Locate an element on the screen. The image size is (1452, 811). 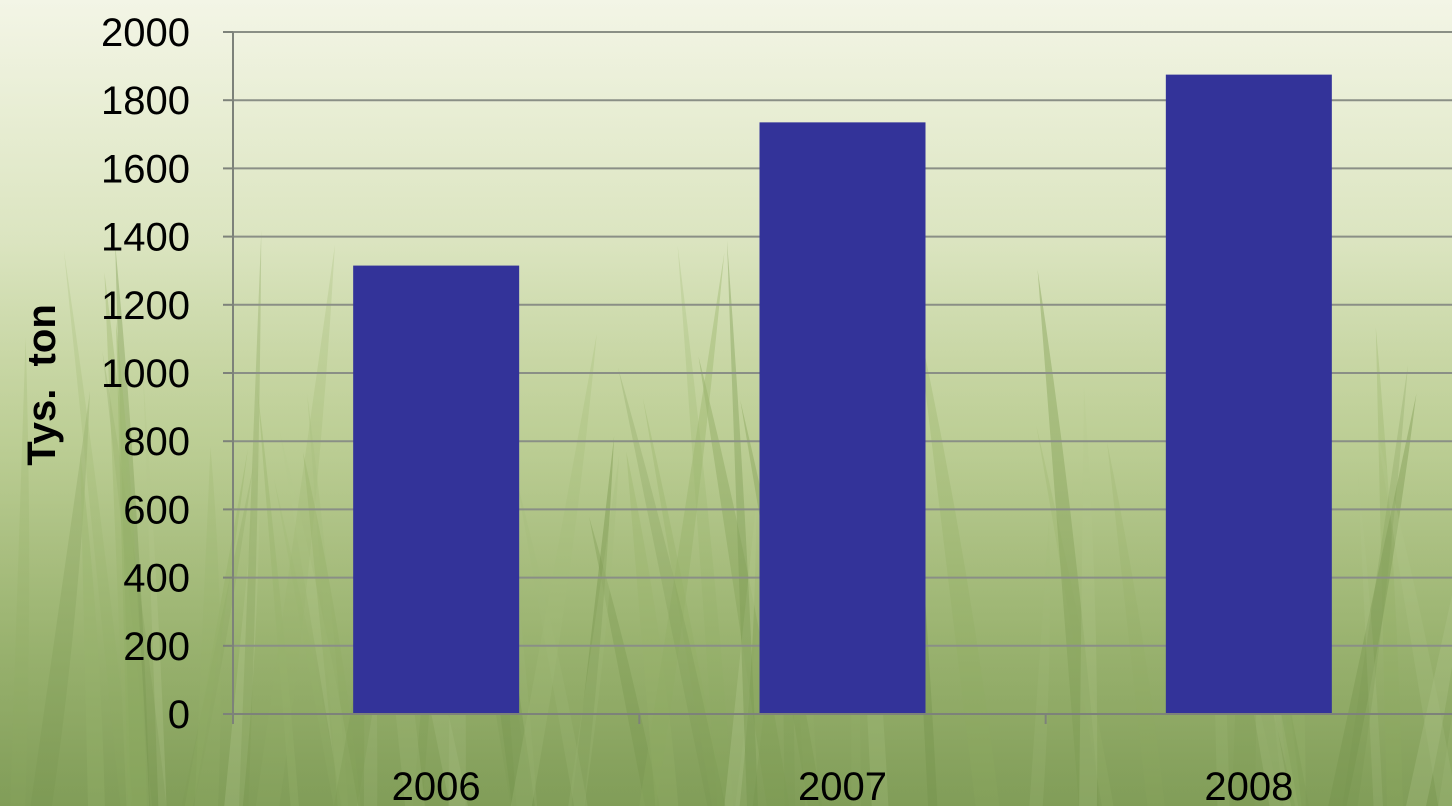
y-tick-label: 1000 is located at coordinates (145, 374).